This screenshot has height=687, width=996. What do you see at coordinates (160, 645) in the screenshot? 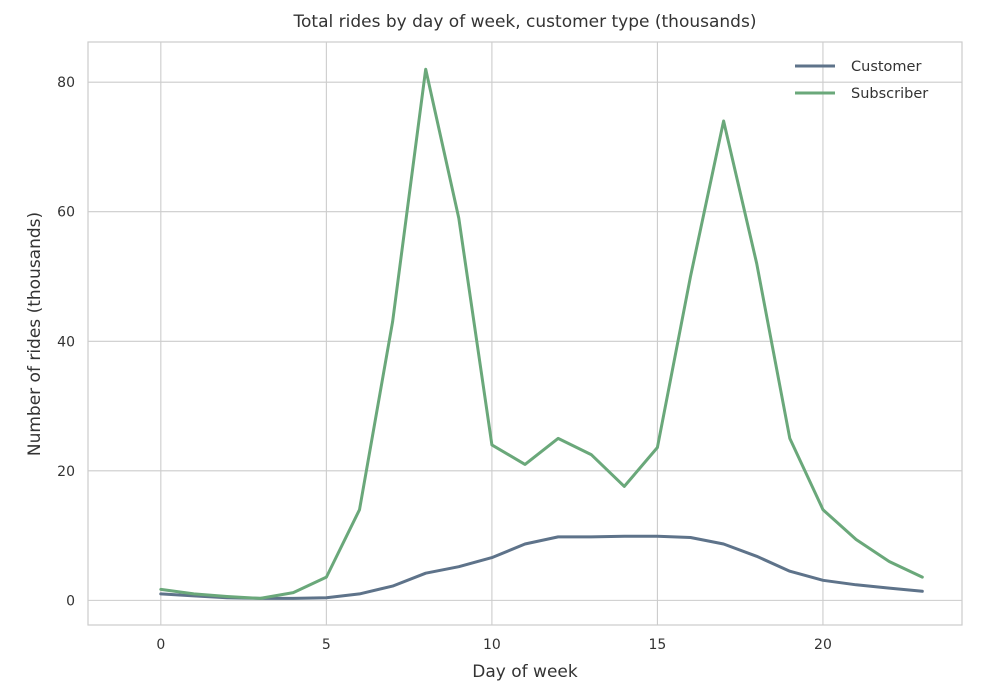
I see `x-tick-label: 0` at bounding box center [160, 645].